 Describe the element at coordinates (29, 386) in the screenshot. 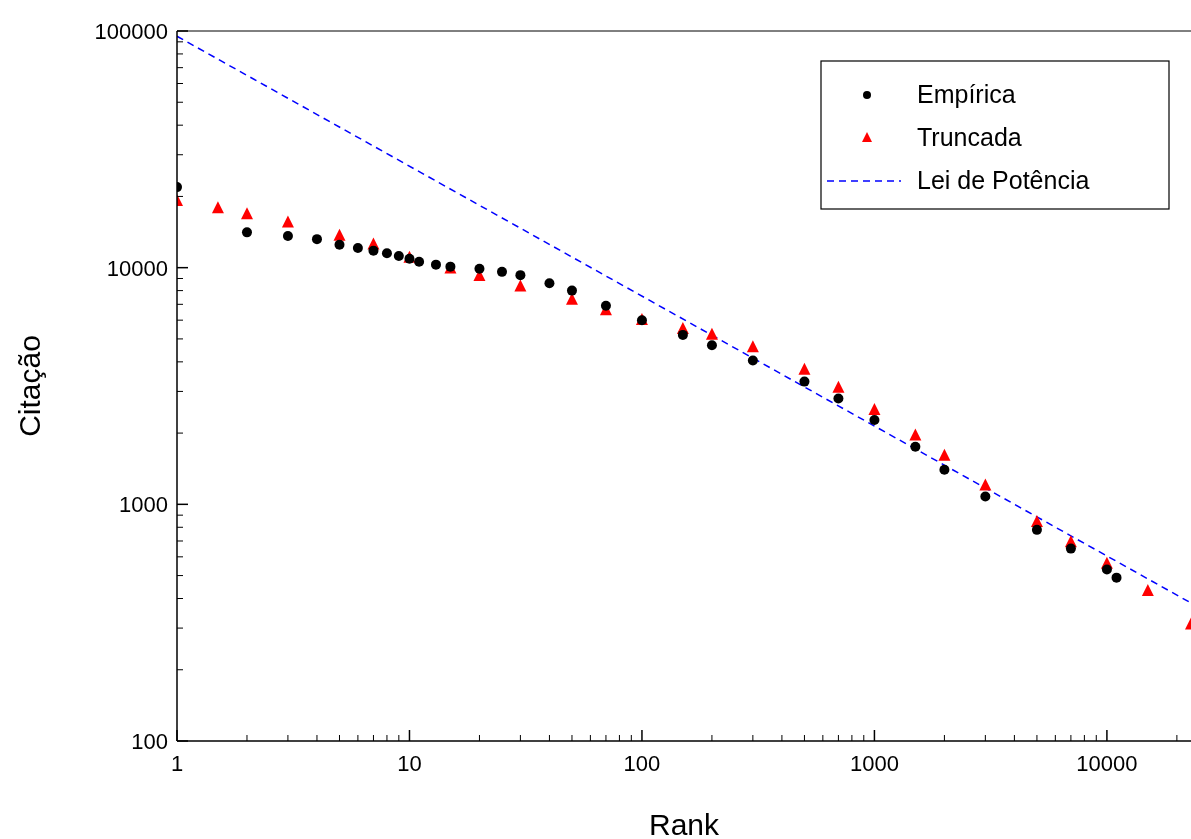

I see `y-axis-title: Citação` at that location.